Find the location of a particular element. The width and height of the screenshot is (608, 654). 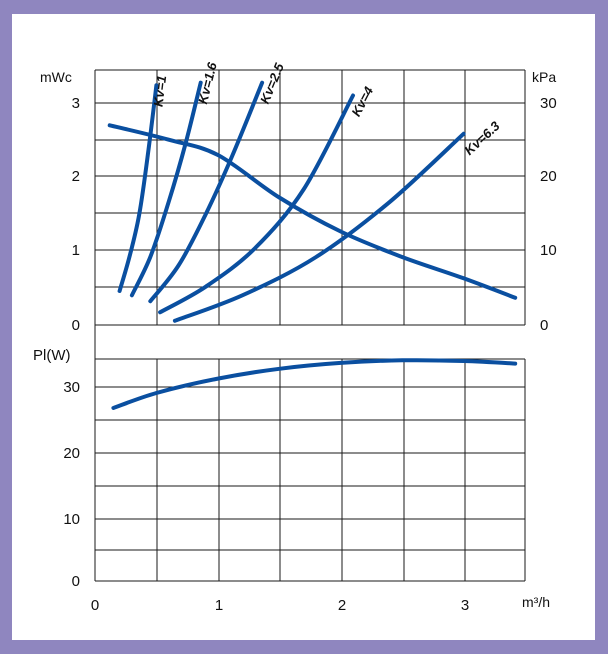

x-tick-label: 0 is located at coordinates (95, 605).